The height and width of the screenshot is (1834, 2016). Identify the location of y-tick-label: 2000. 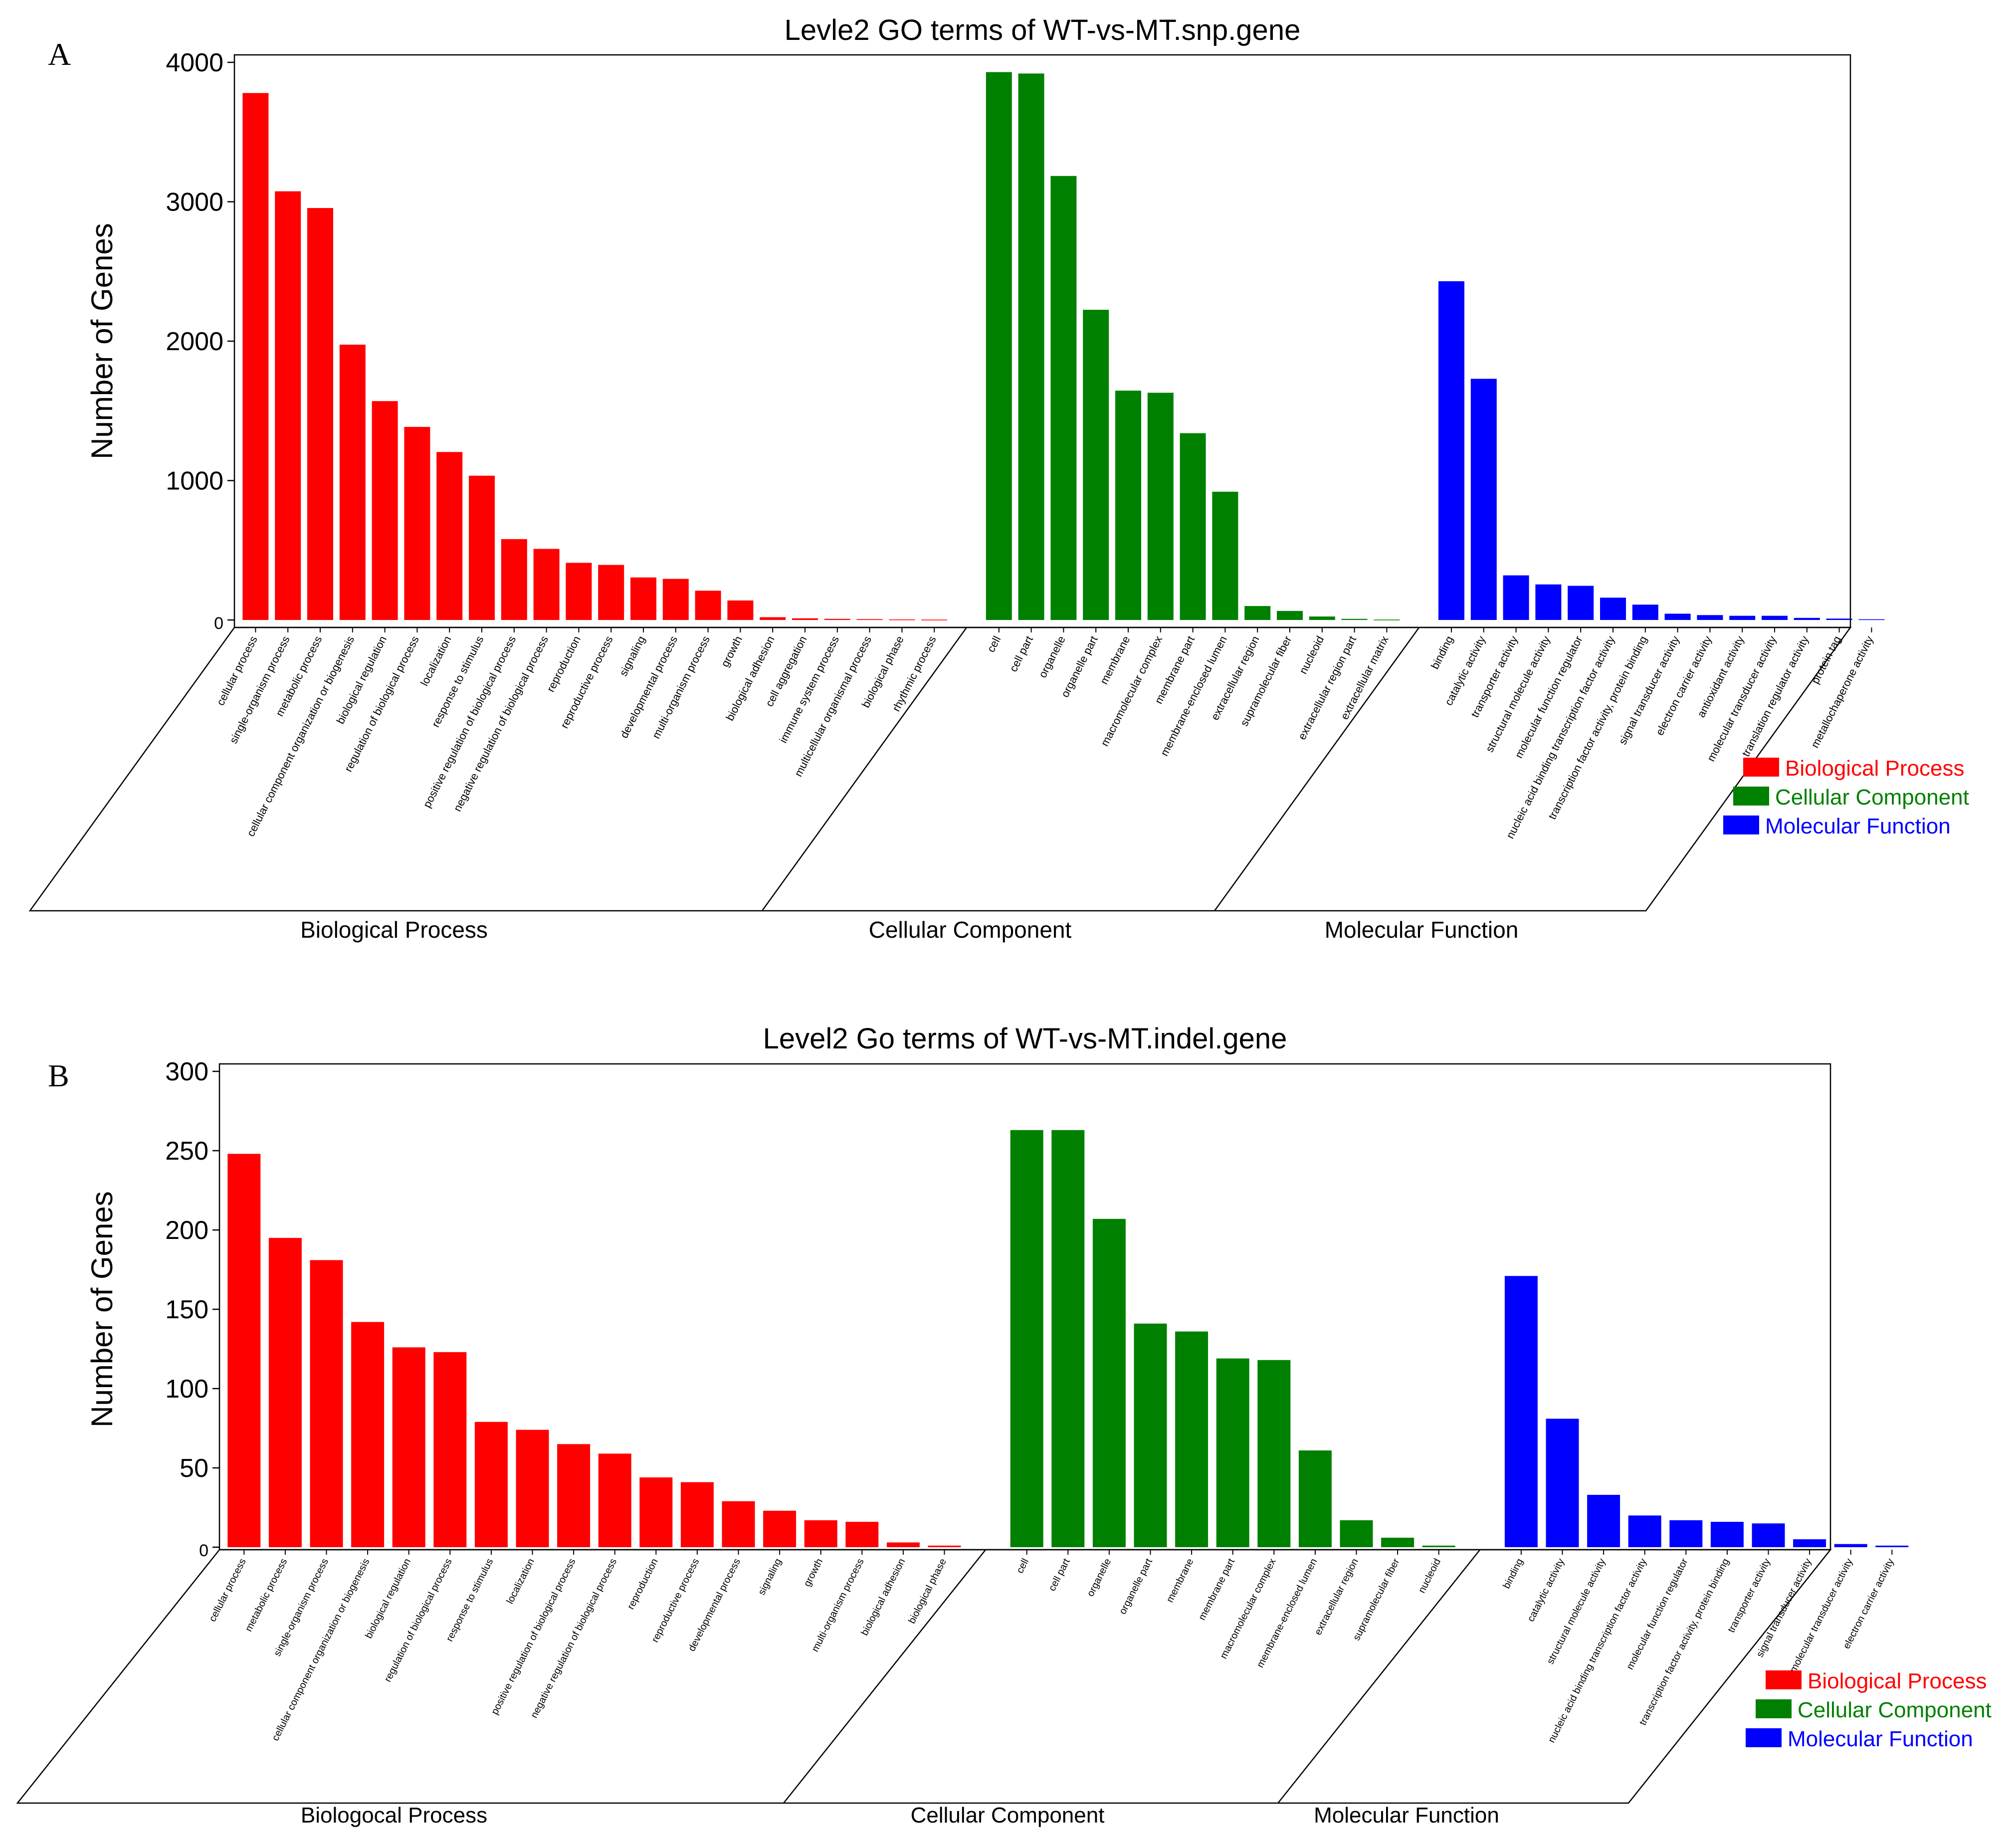
(195, 341).